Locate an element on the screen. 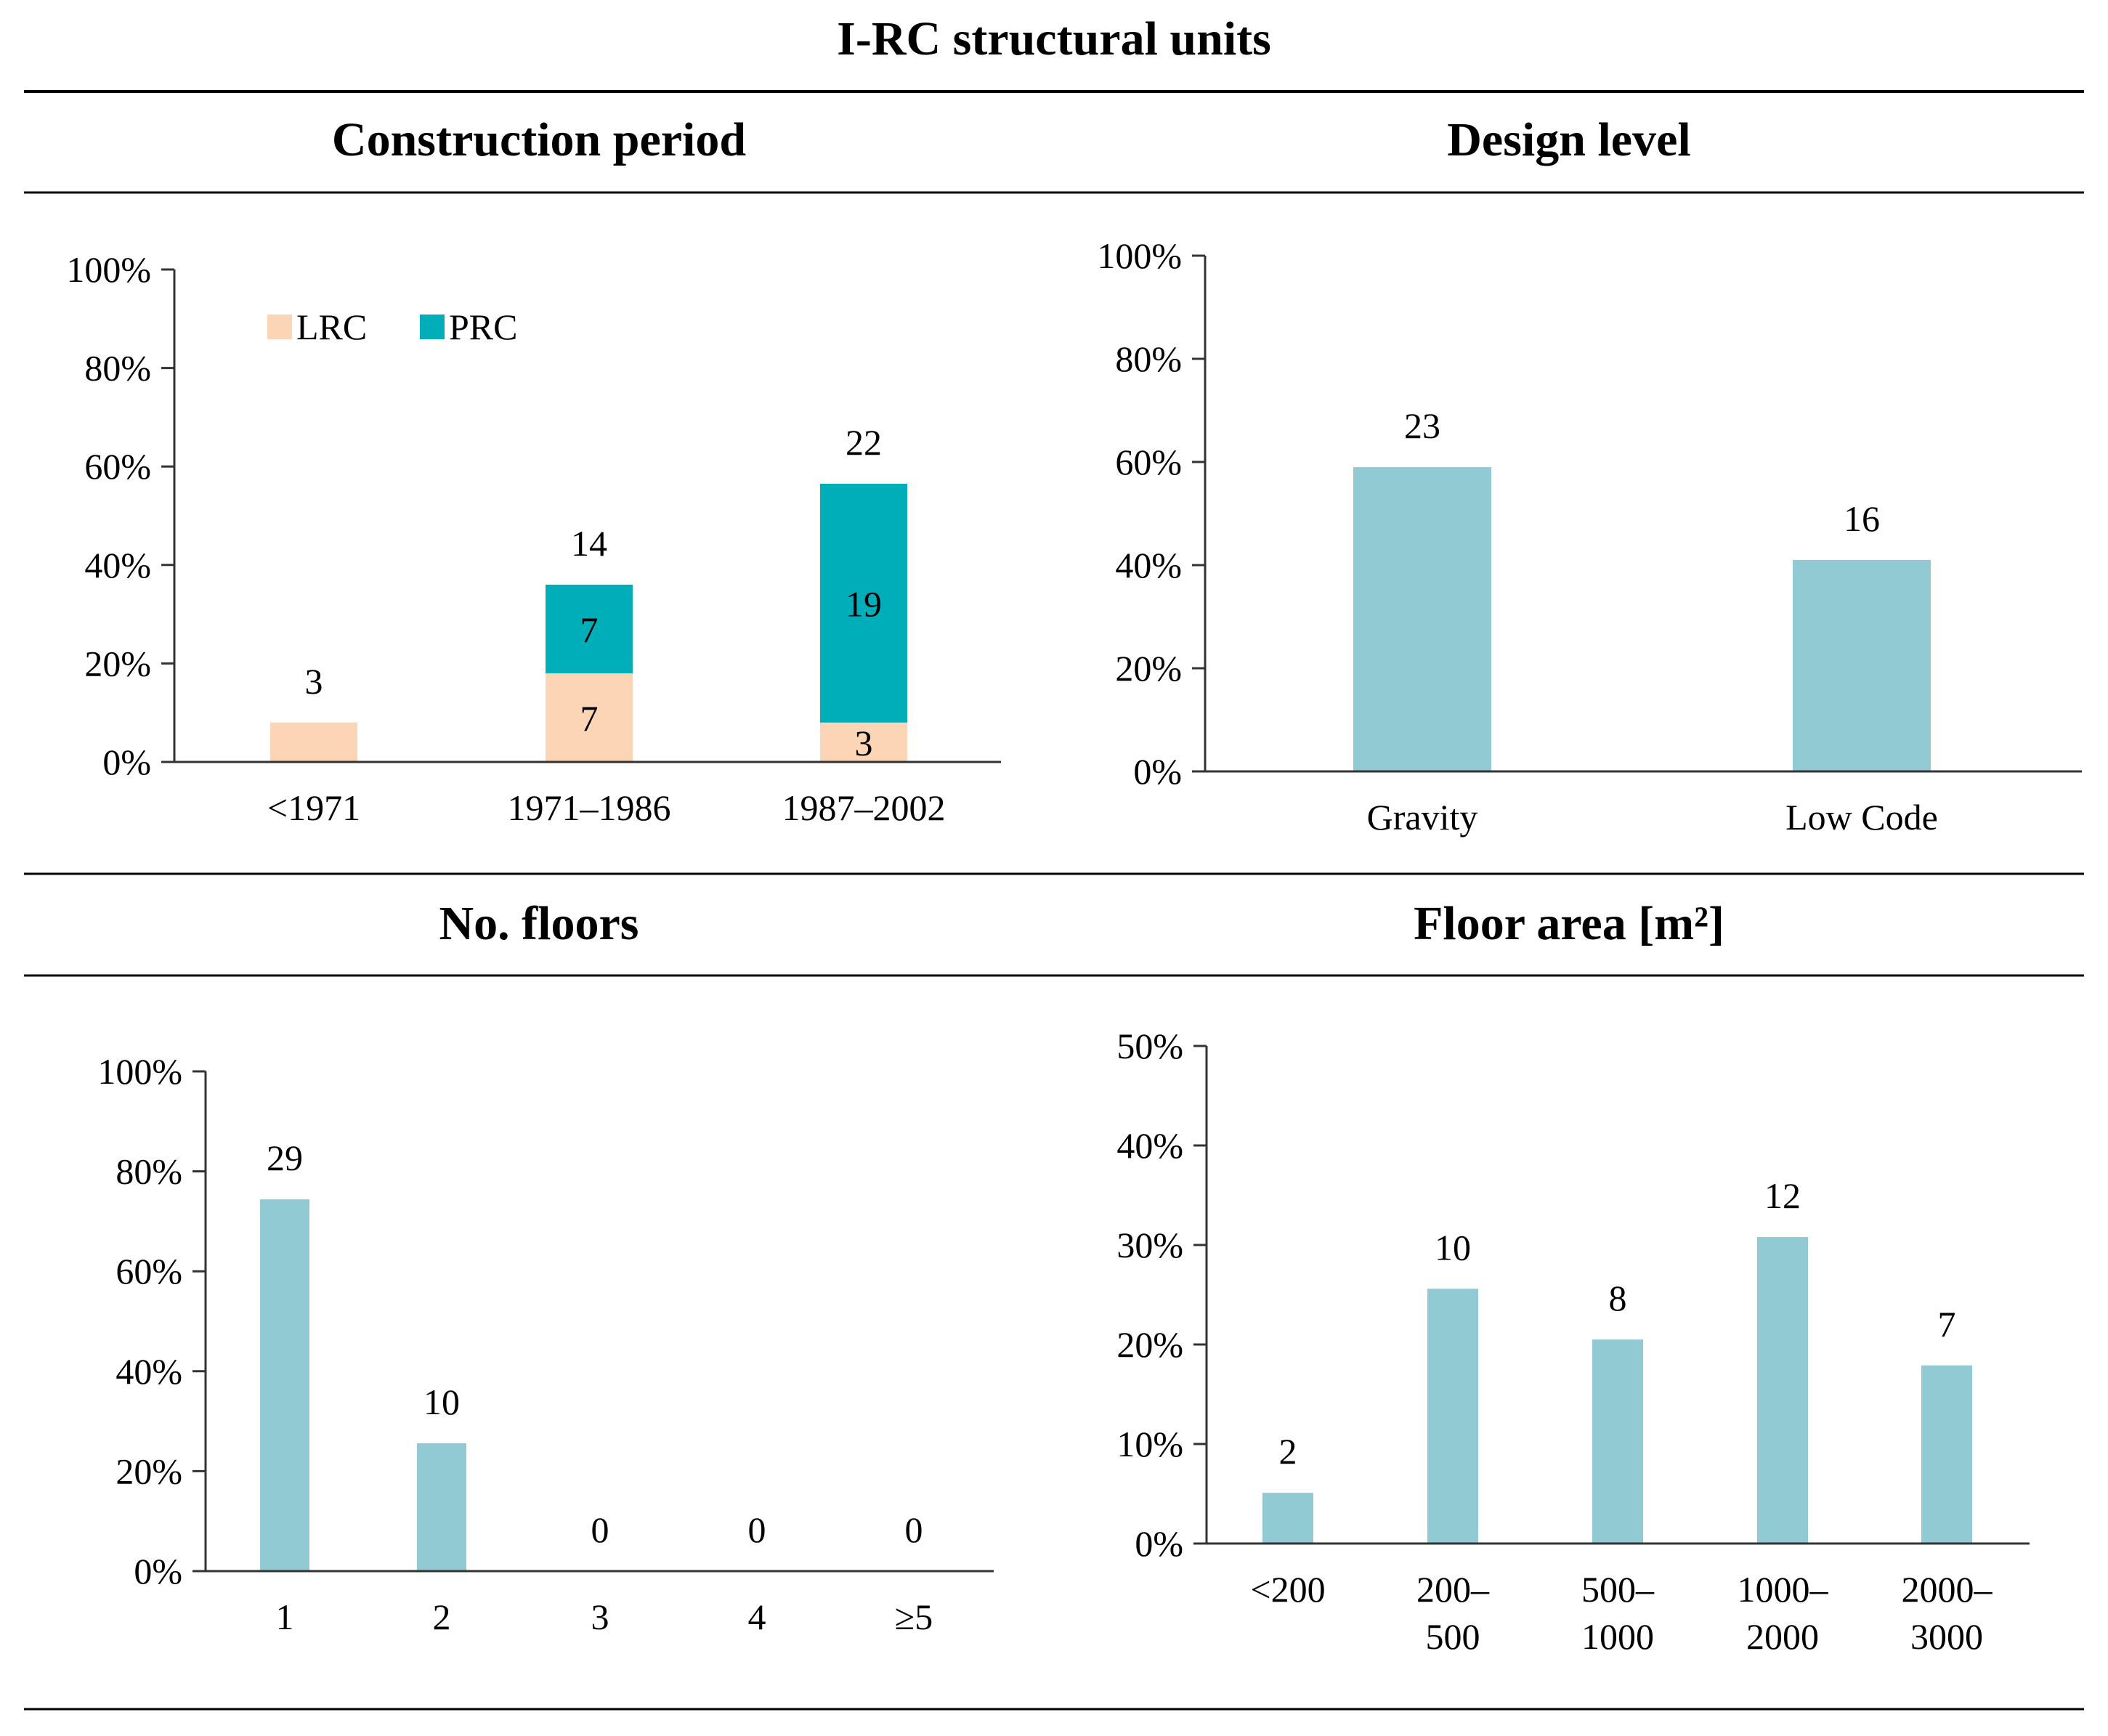  y-tick-label: 30% is located at coordinates (1149, 1245).